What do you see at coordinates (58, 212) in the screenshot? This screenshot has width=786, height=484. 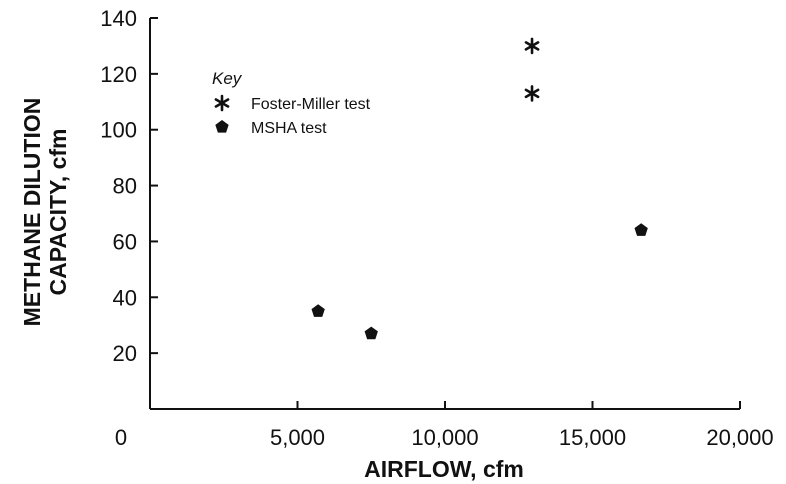 I see `y-axis-title-line2: CAPACITY, cfm` at bounding box center [58, 212].